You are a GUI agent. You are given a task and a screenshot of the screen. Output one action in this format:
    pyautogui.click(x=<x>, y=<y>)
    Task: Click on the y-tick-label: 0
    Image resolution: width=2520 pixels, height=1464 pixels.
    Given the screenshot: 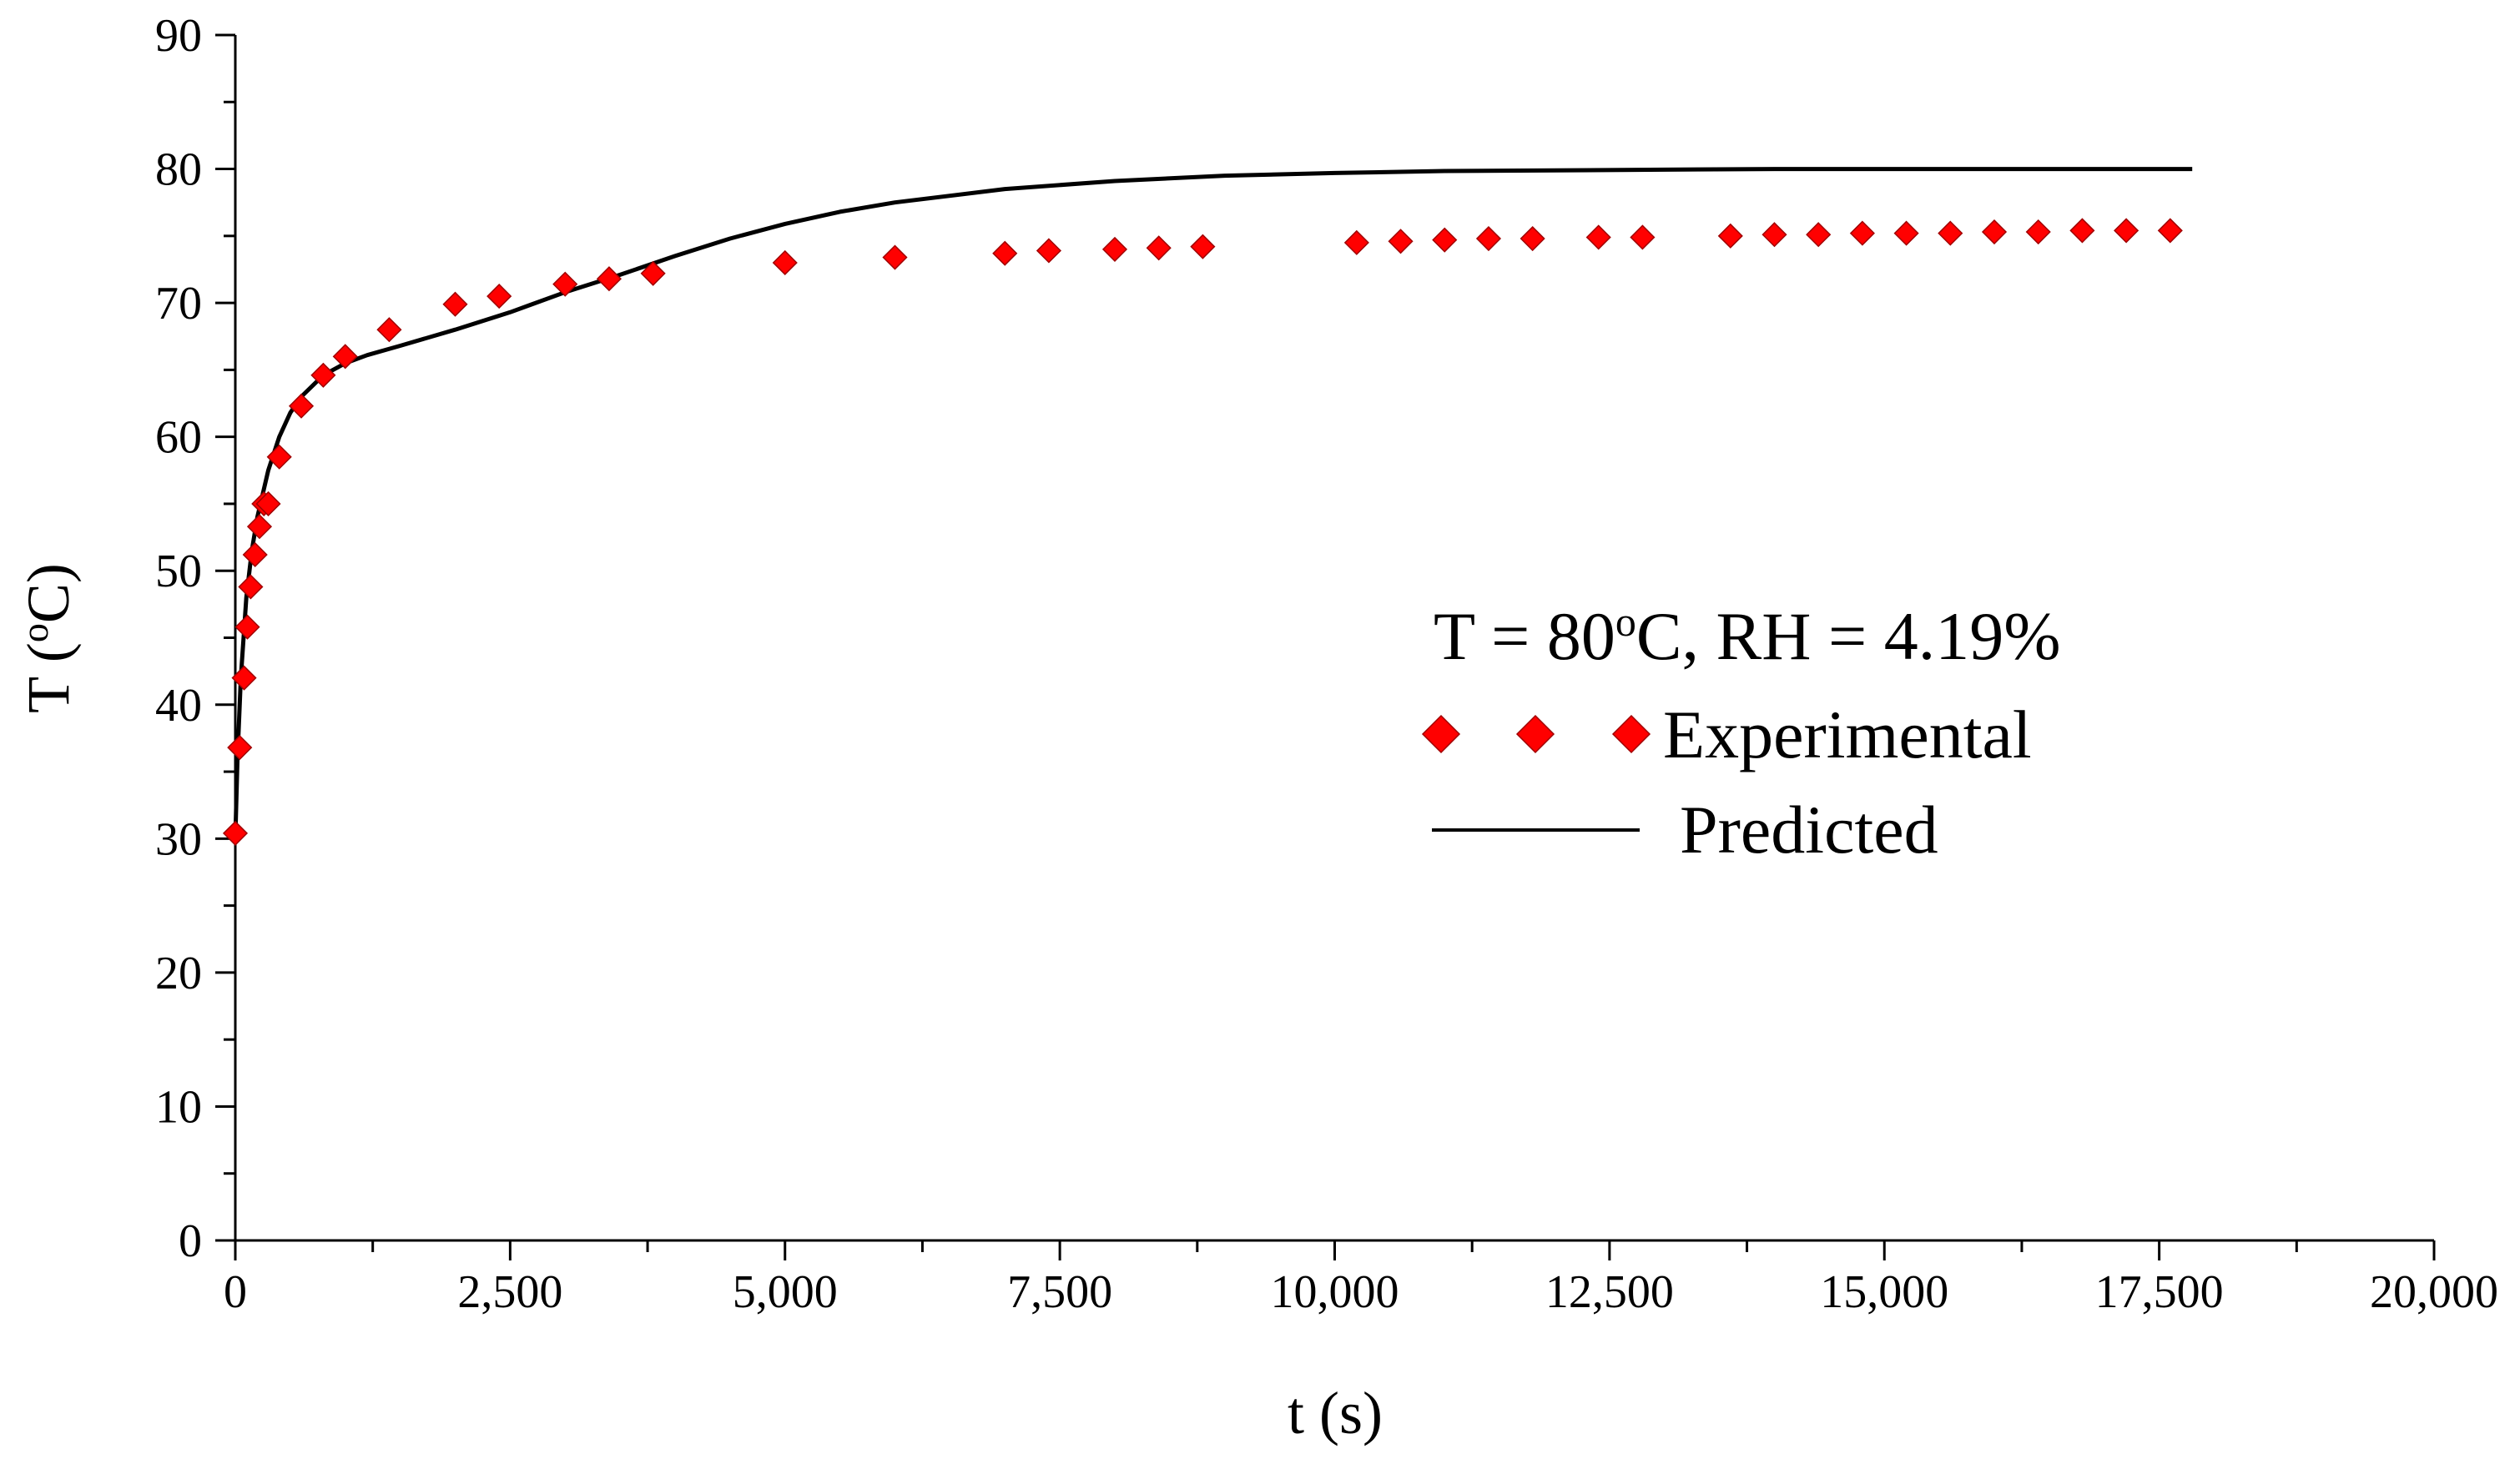 What is the action you would take?
    pyautogui.click(x=190, y=1241)
    